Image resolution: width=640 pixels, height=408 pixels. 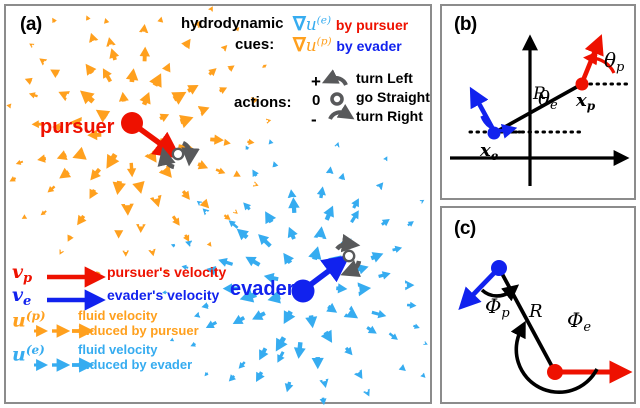 I want to click on c-pursuer-dot, so click(x=555, y=372).